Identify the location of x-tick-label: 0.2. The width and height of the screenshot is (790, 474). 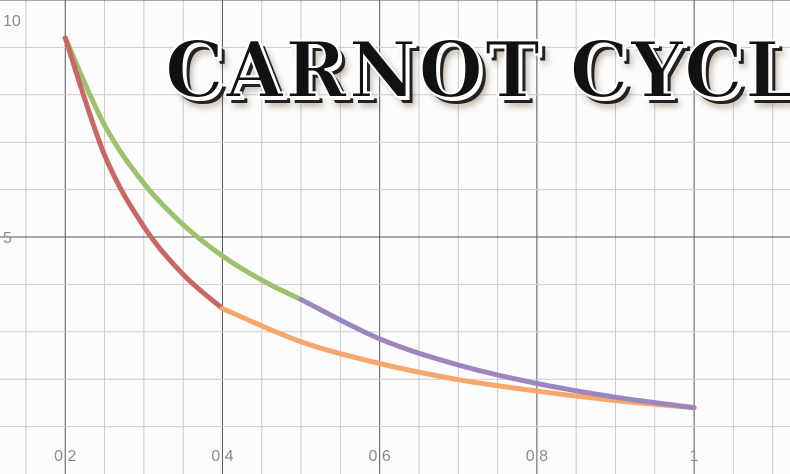
(65, 456).